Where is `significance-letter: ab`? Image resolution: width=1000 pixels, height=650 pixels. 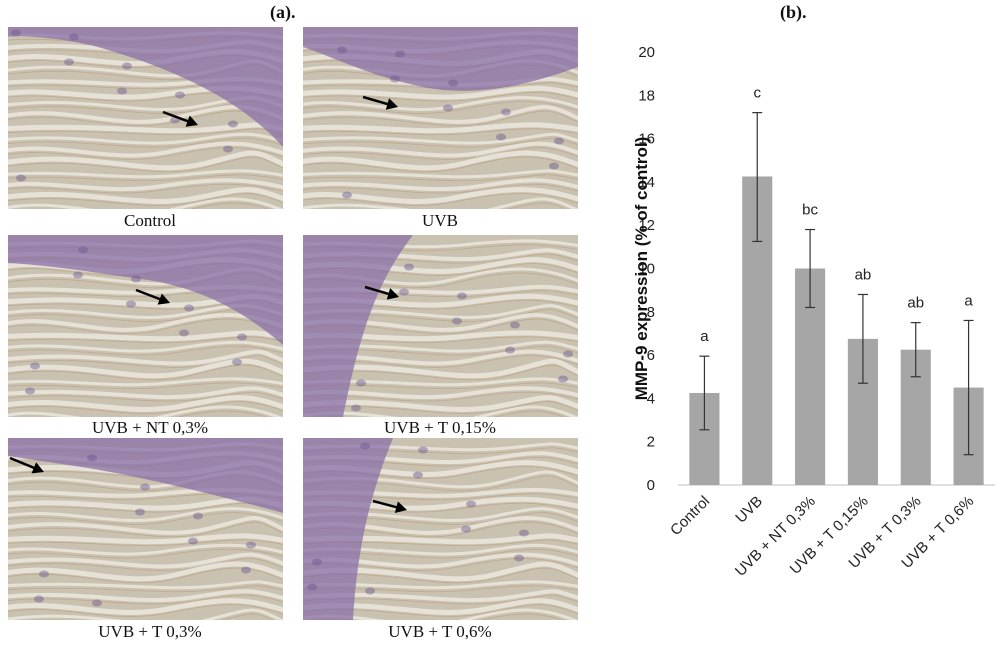 significance-letter: ab is located at coordinates (915, 303).